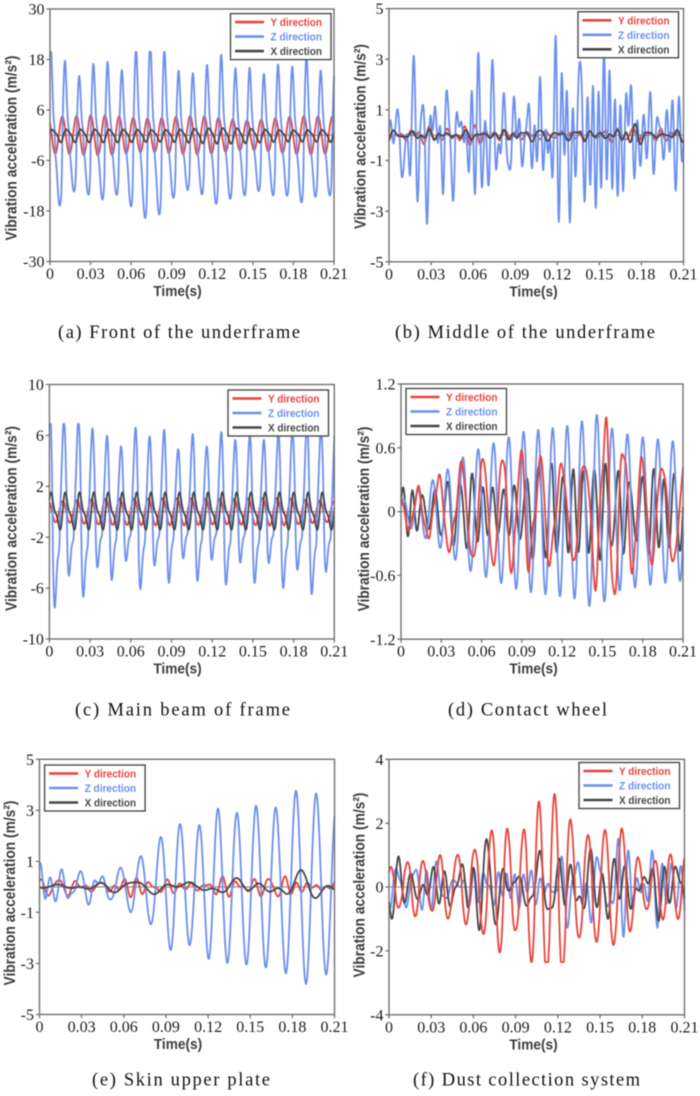  Describe the element at coordinates (181, 1081) in the screenshot. I see `svg-text: (e) Skin upper plate` at that location.